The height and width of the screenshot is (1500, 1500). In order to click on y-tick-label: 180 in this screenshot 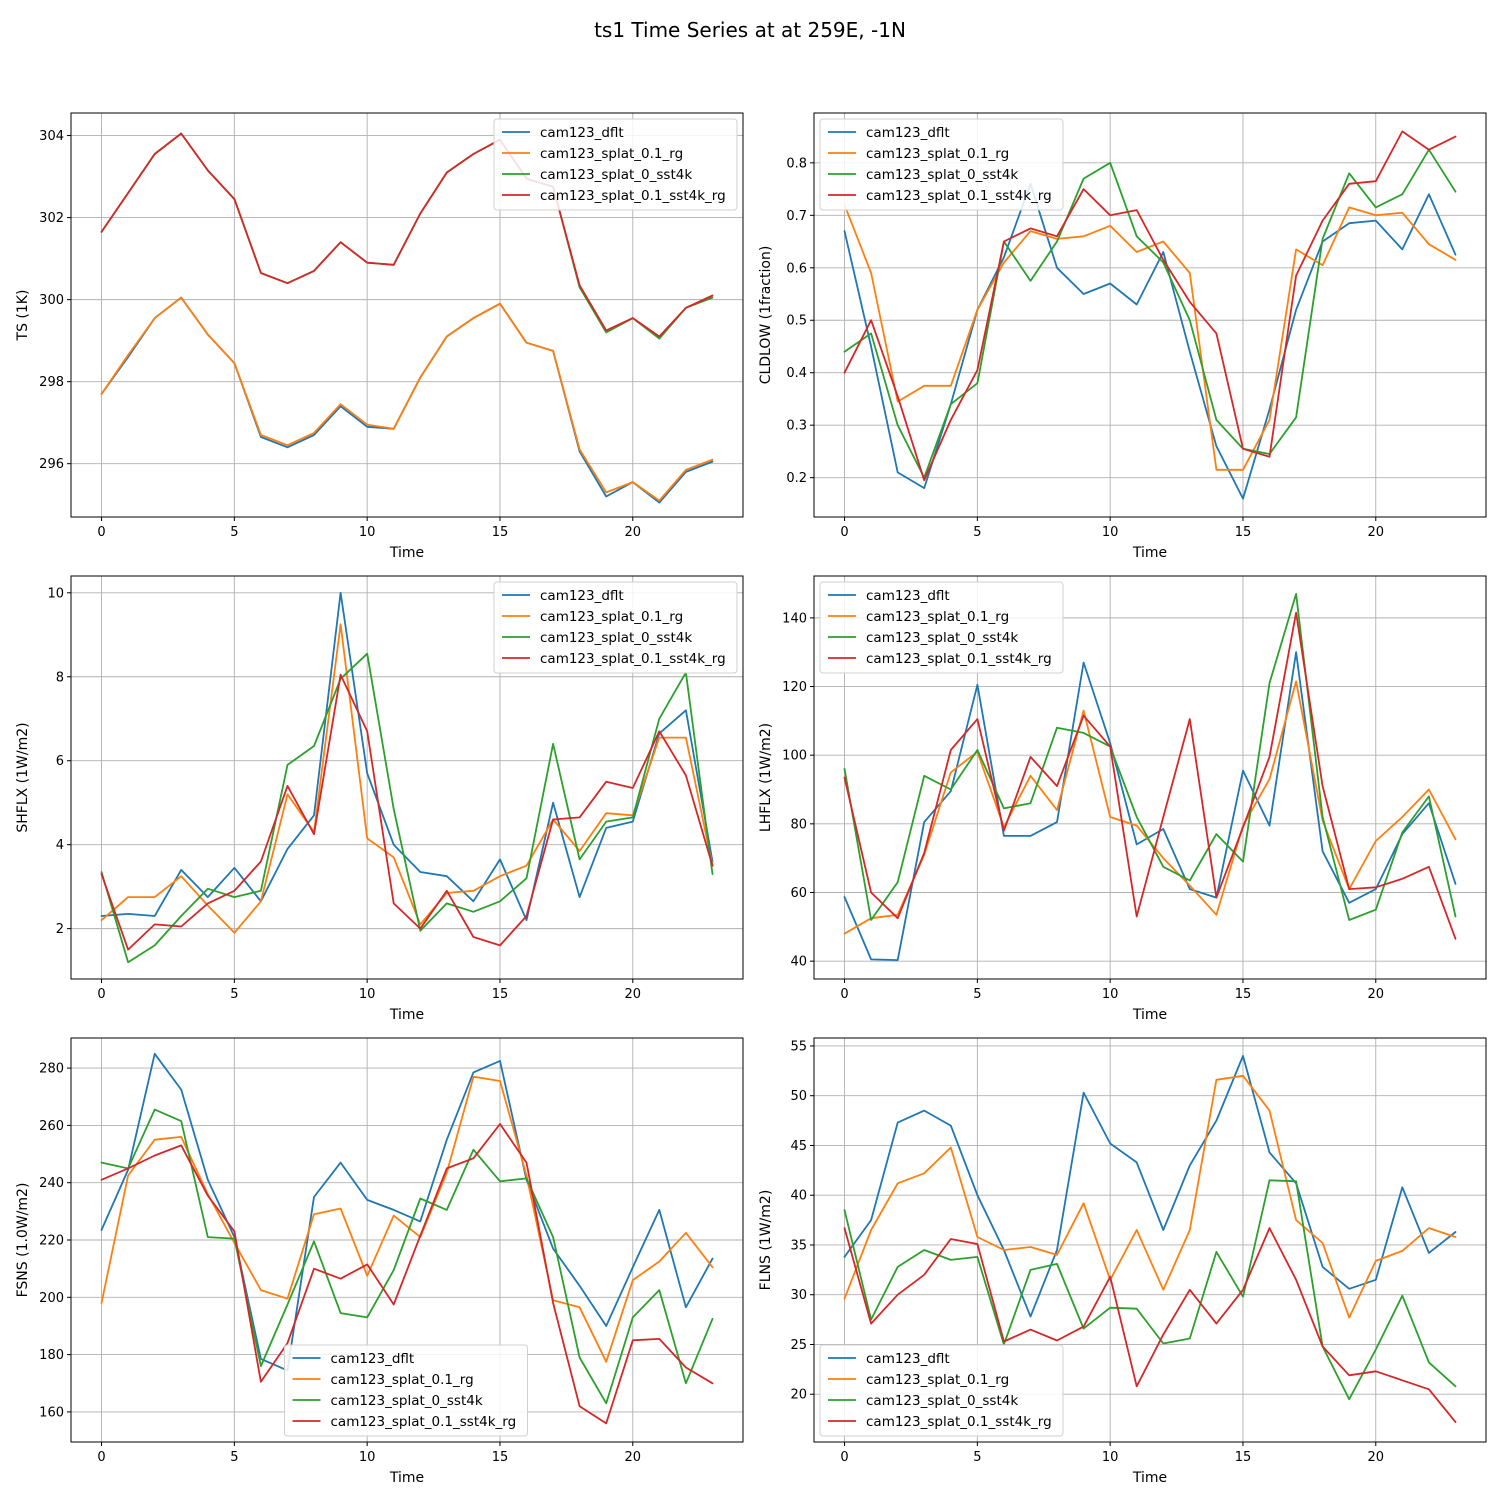, I will do `click(51, 1355)`.